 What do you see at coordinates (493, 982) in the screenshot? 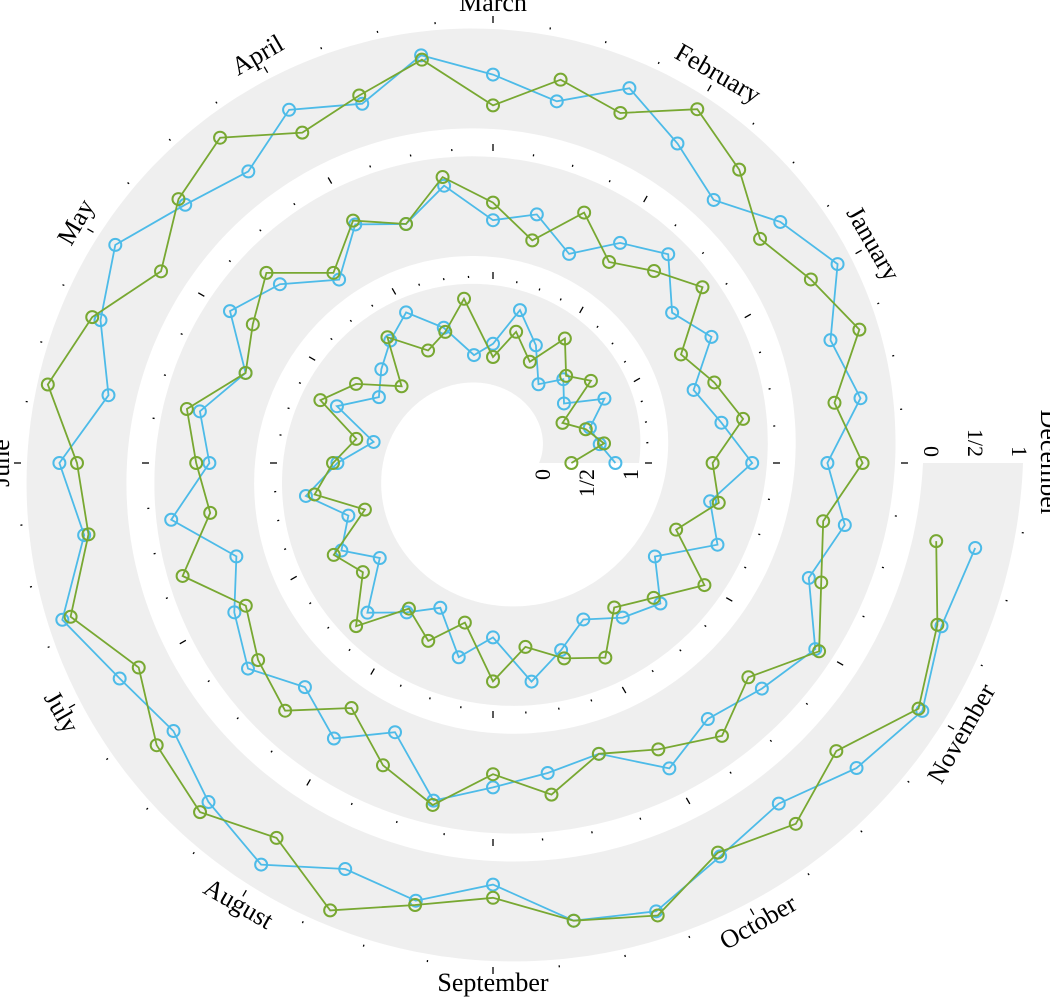
I see `month-label: September` at bounding box center [493, 982].